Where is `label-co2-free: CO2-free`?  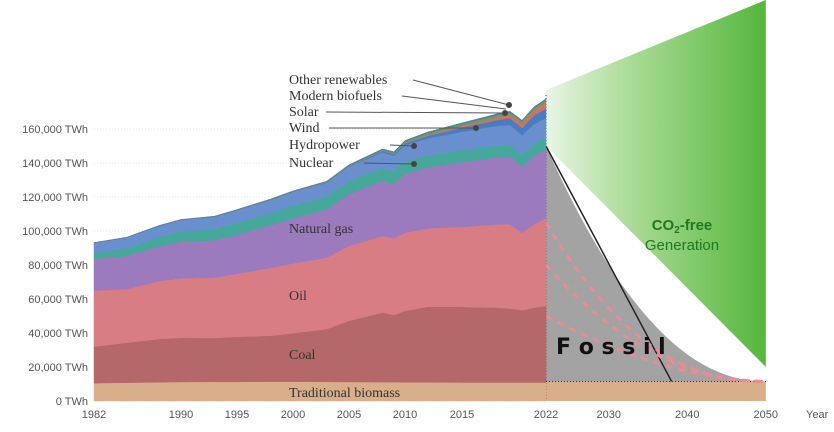
label-co2-free: CO2-free is located at coordinates (682, 226).